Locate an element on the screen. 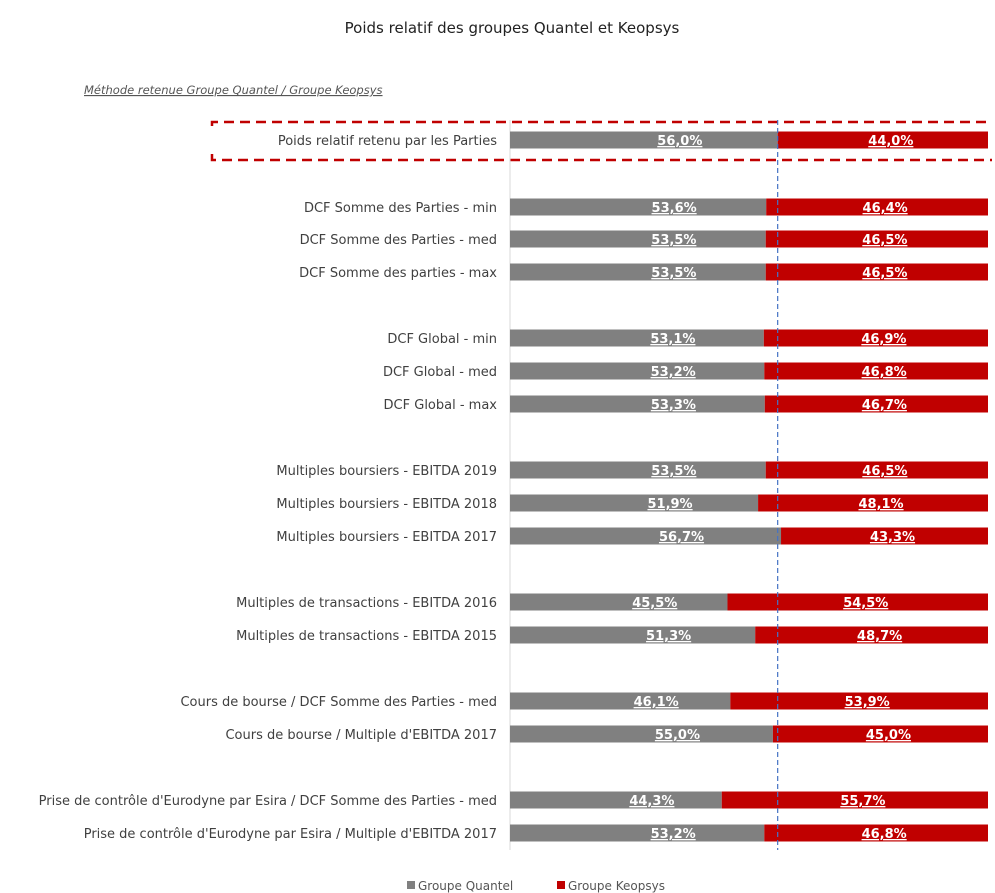  category-label-9: Multiples boursiers - EBITDA 2017 is located at coordinates (386, 537).